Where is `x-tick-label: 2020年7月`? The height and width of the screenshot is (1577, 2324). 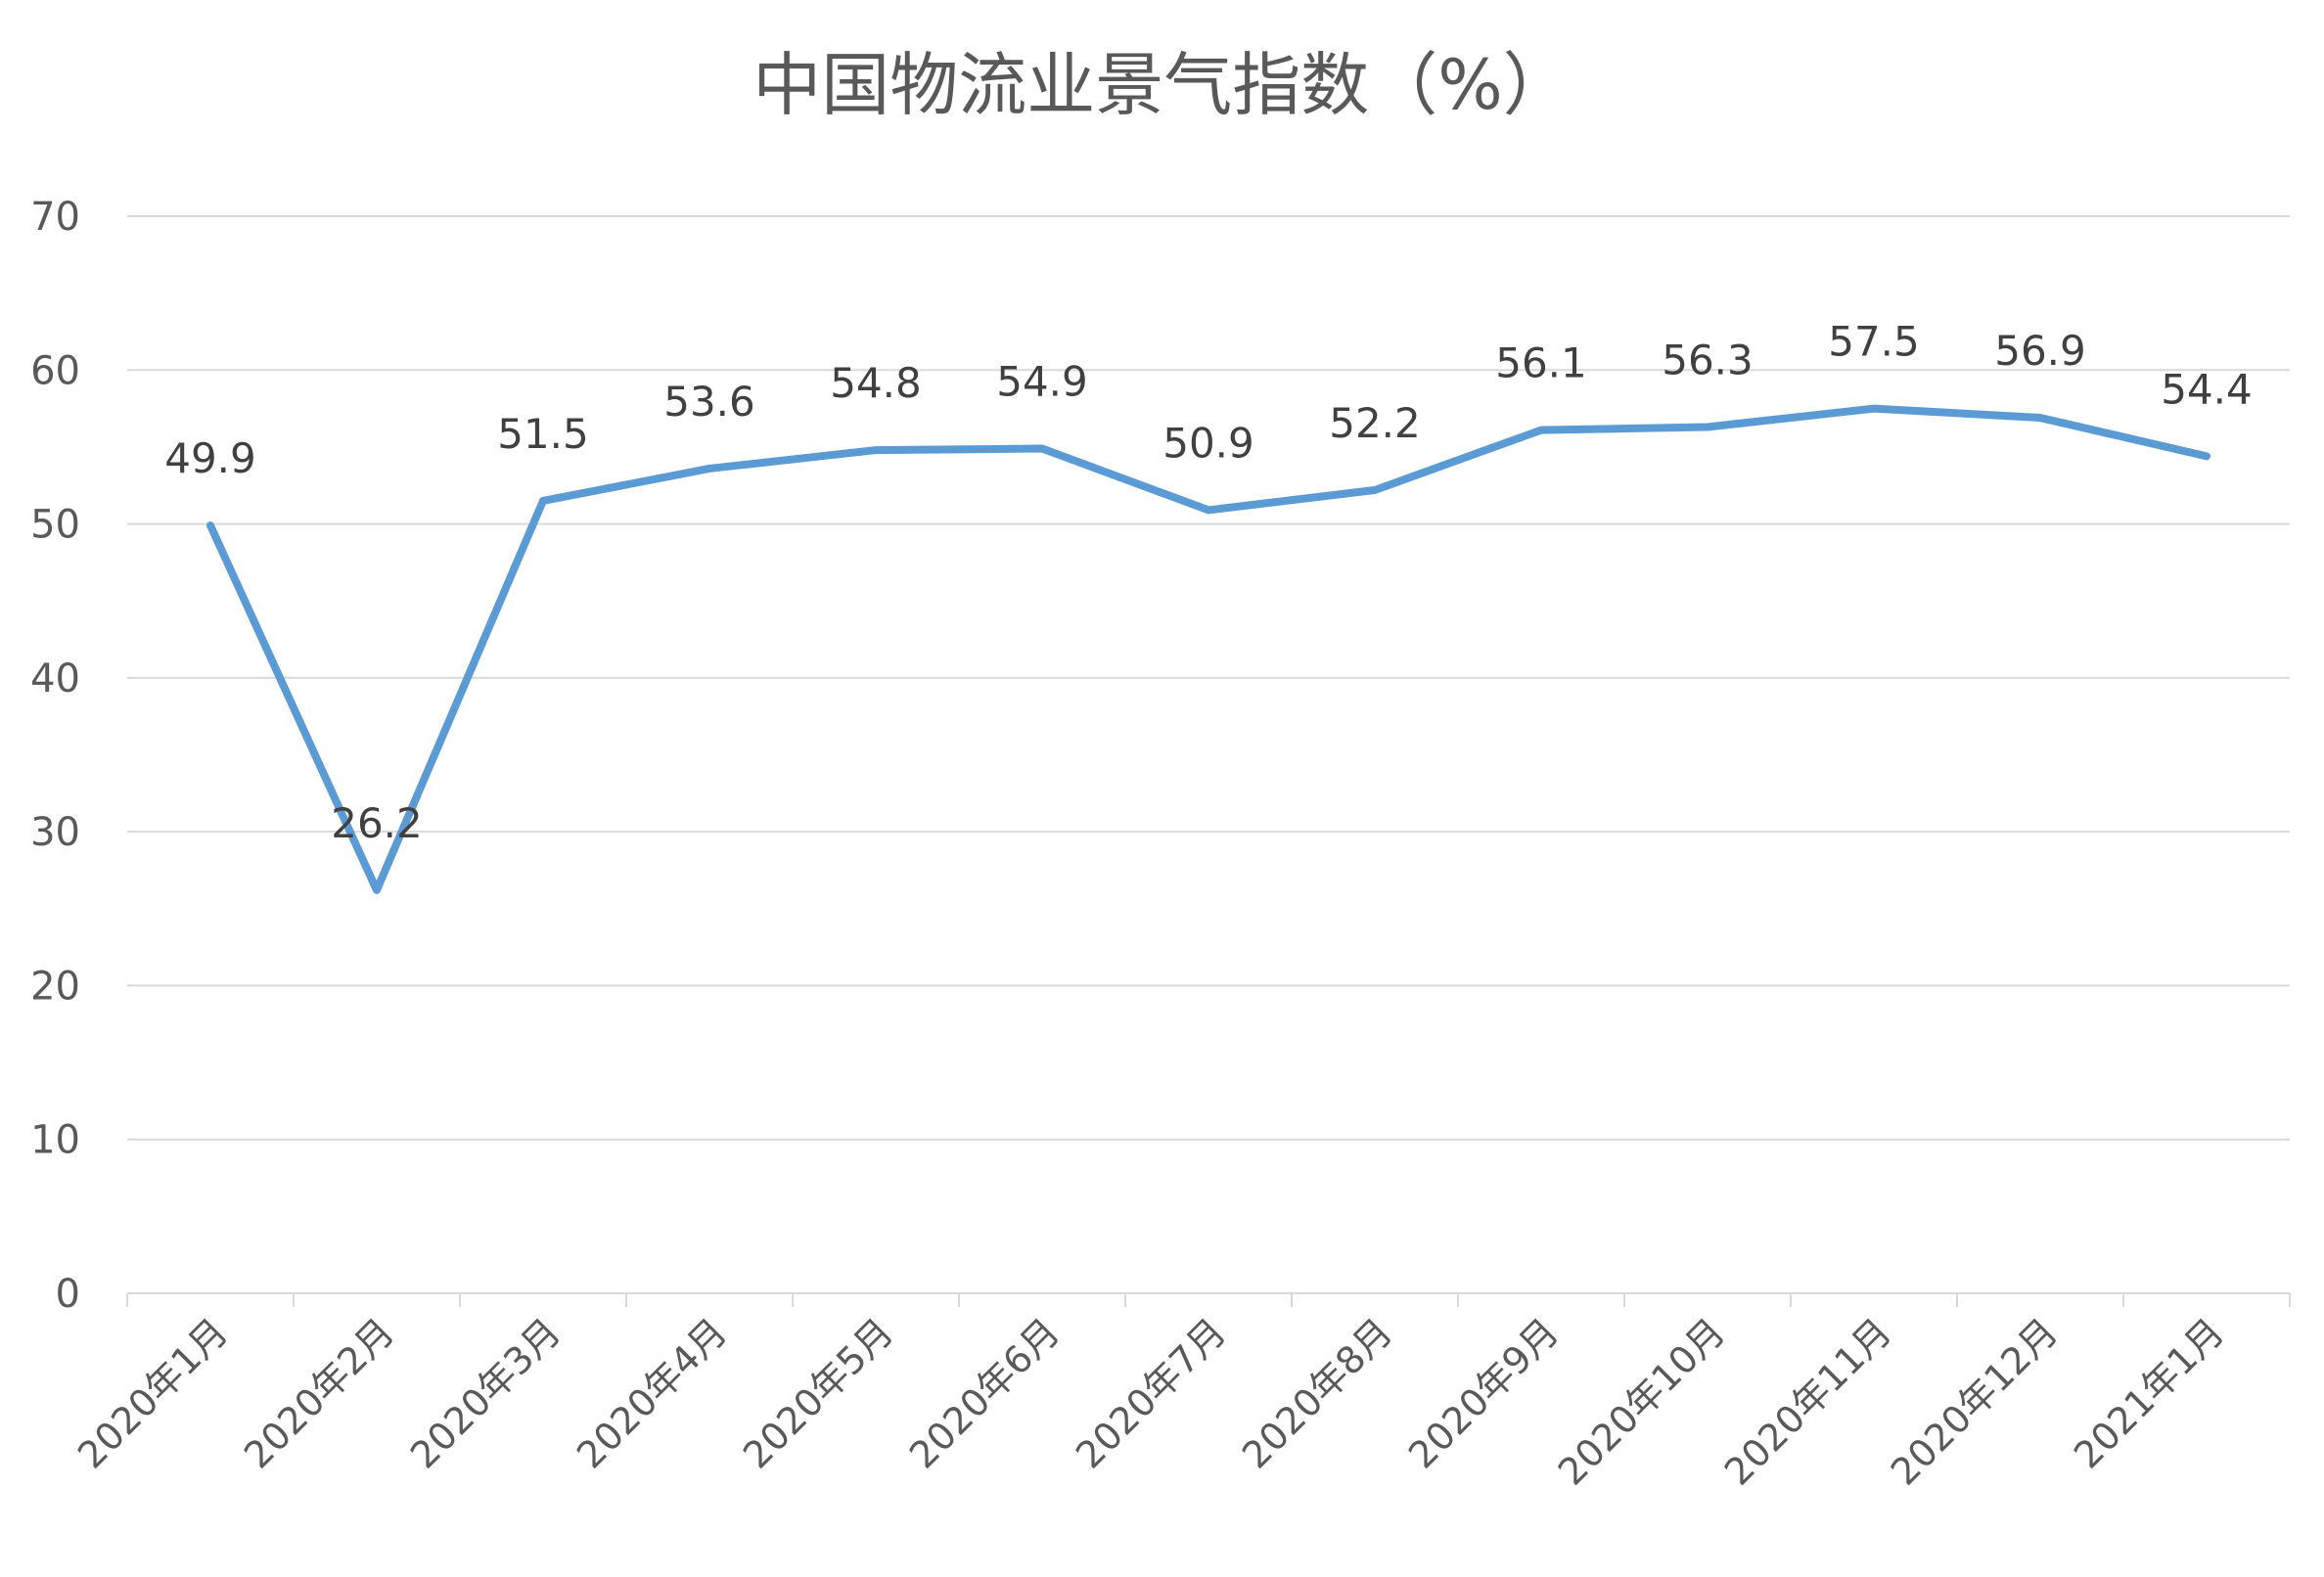 x-tick-label: 2020年7月 is located at coordinates (1151, 1393).